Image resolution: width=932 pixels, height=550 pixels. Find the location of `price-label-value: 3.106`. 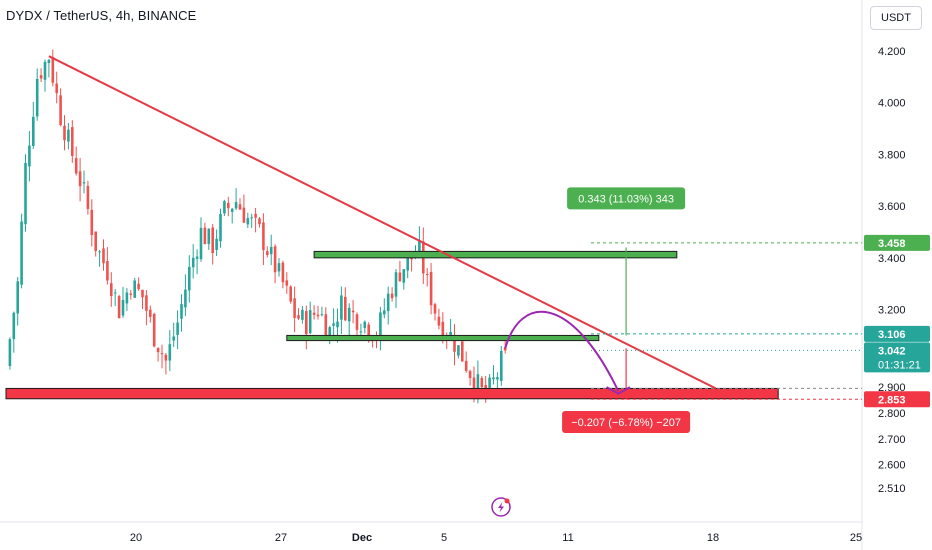

price-label-value: 3.106 is located at coordinates (892, 335).